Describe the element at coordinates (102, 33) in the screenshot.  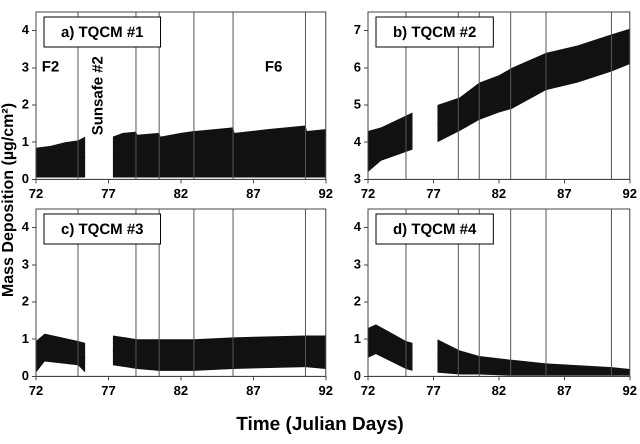
I see `text: a) TQCM #1` at that location.